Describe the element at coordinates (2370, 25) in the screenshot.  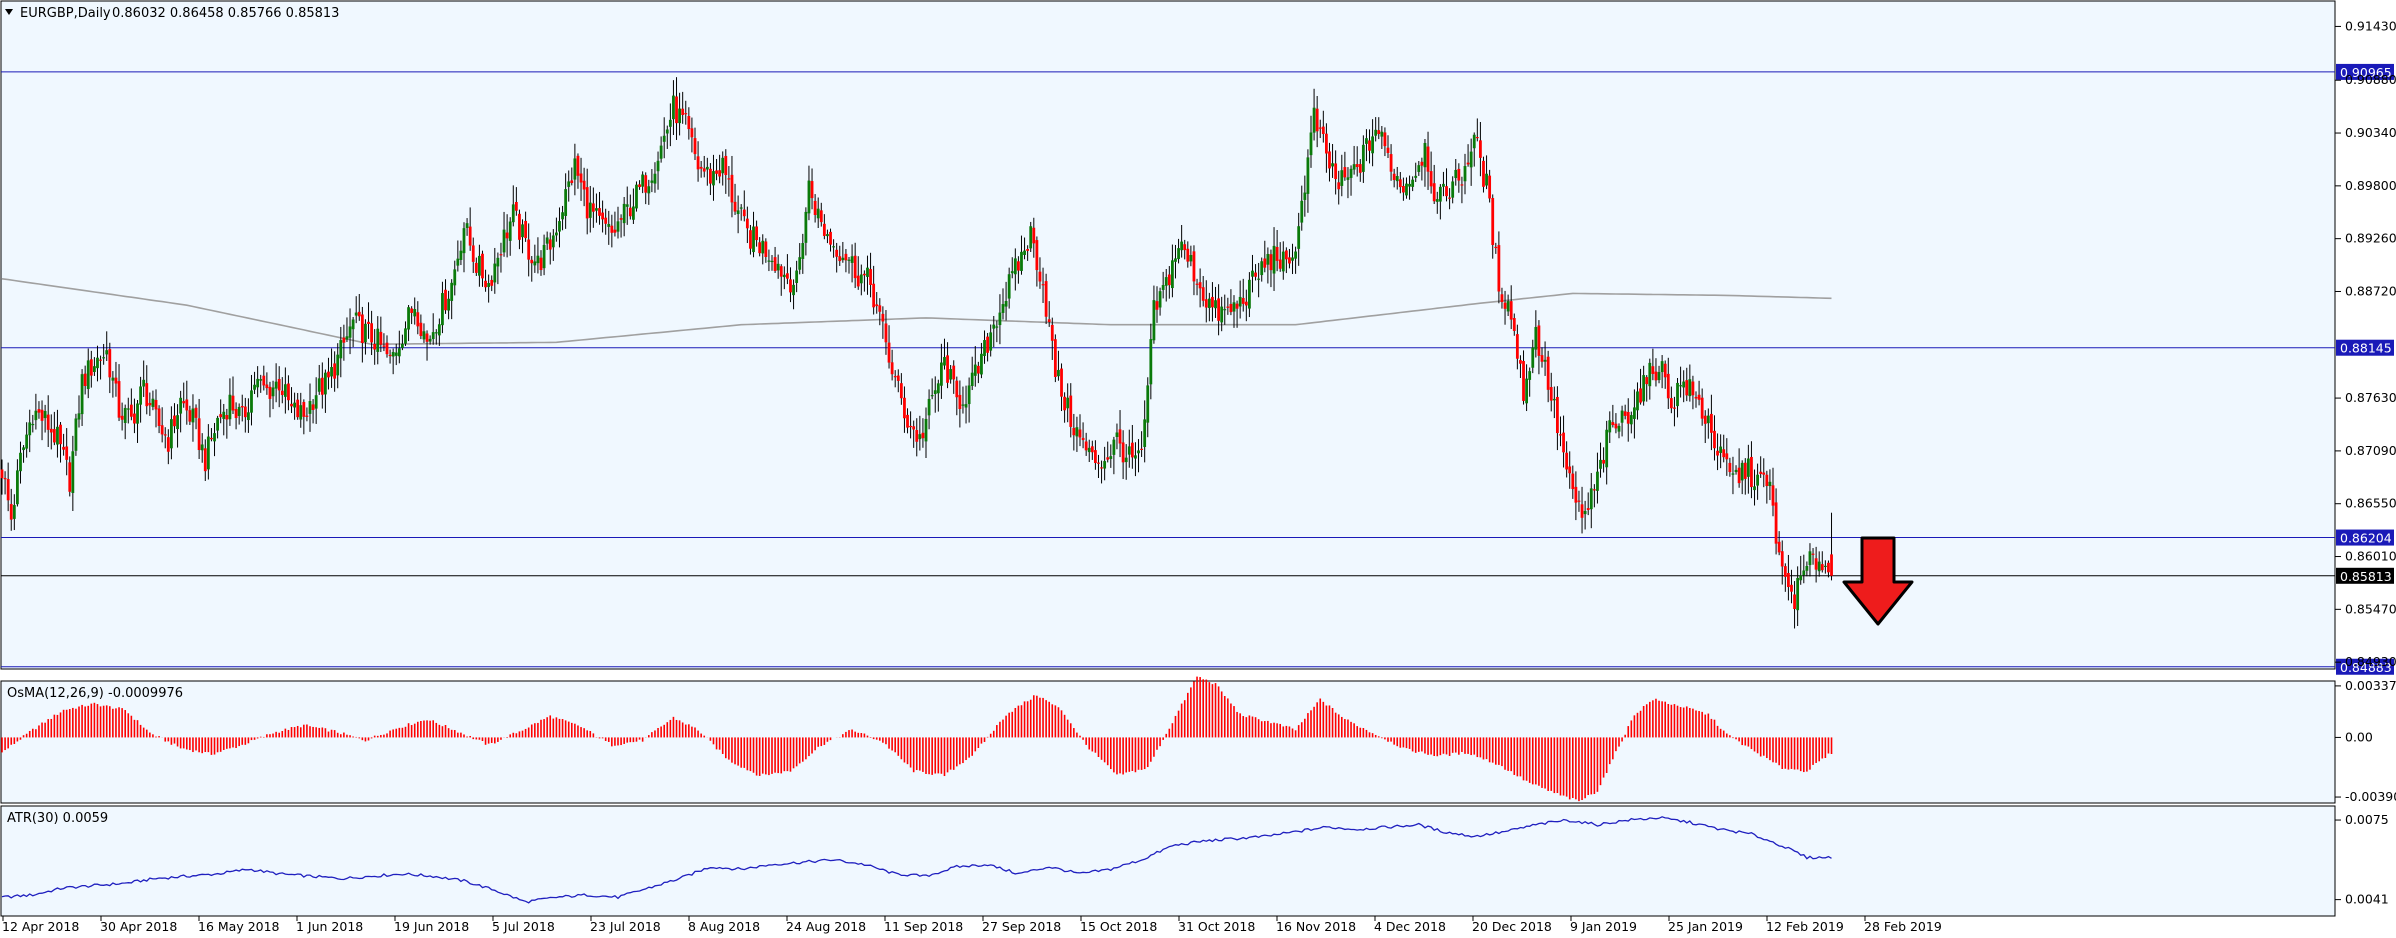
I see `price-tick-label: 0.91430` at that location.